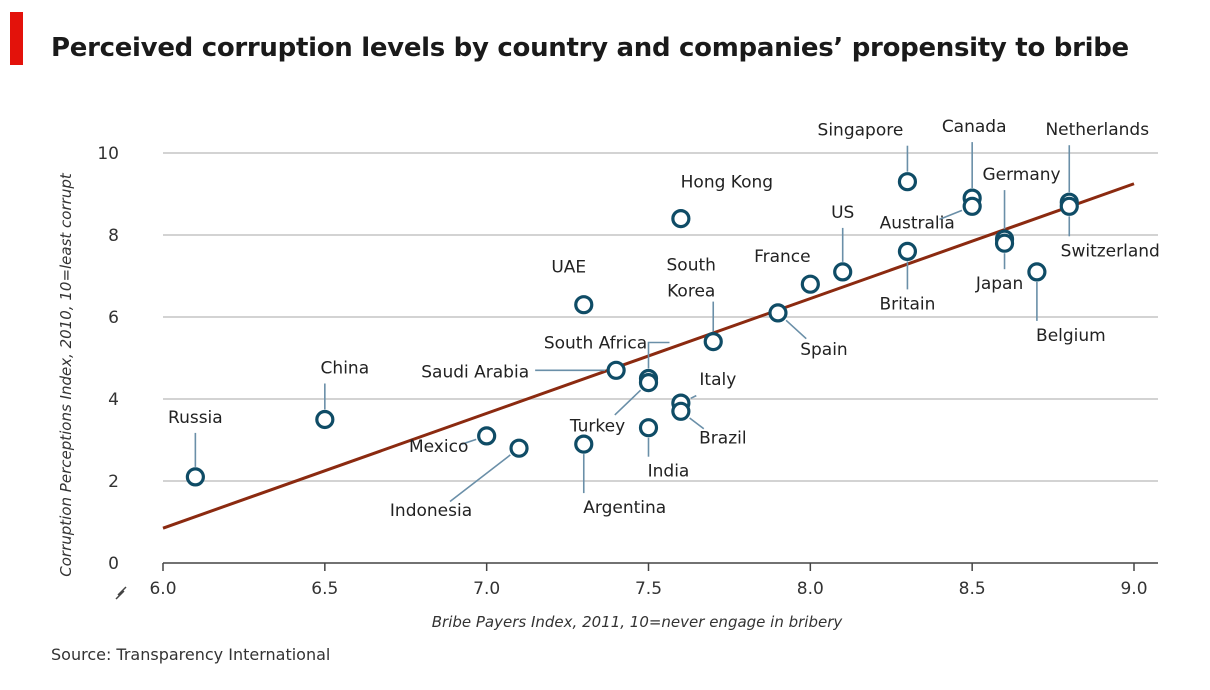 The image size is (1210, 690). I want to click on y-tick-label: 10, so click(108, 154).